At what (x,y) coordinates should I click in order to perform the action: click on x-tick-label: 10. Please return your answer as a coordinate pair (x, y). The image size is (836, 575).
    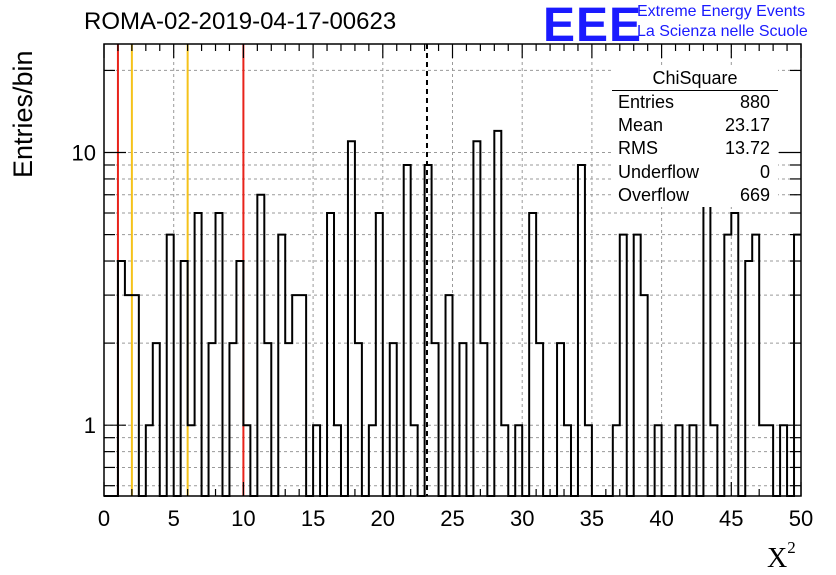
    Looking at the image, I should click on (243, 518).